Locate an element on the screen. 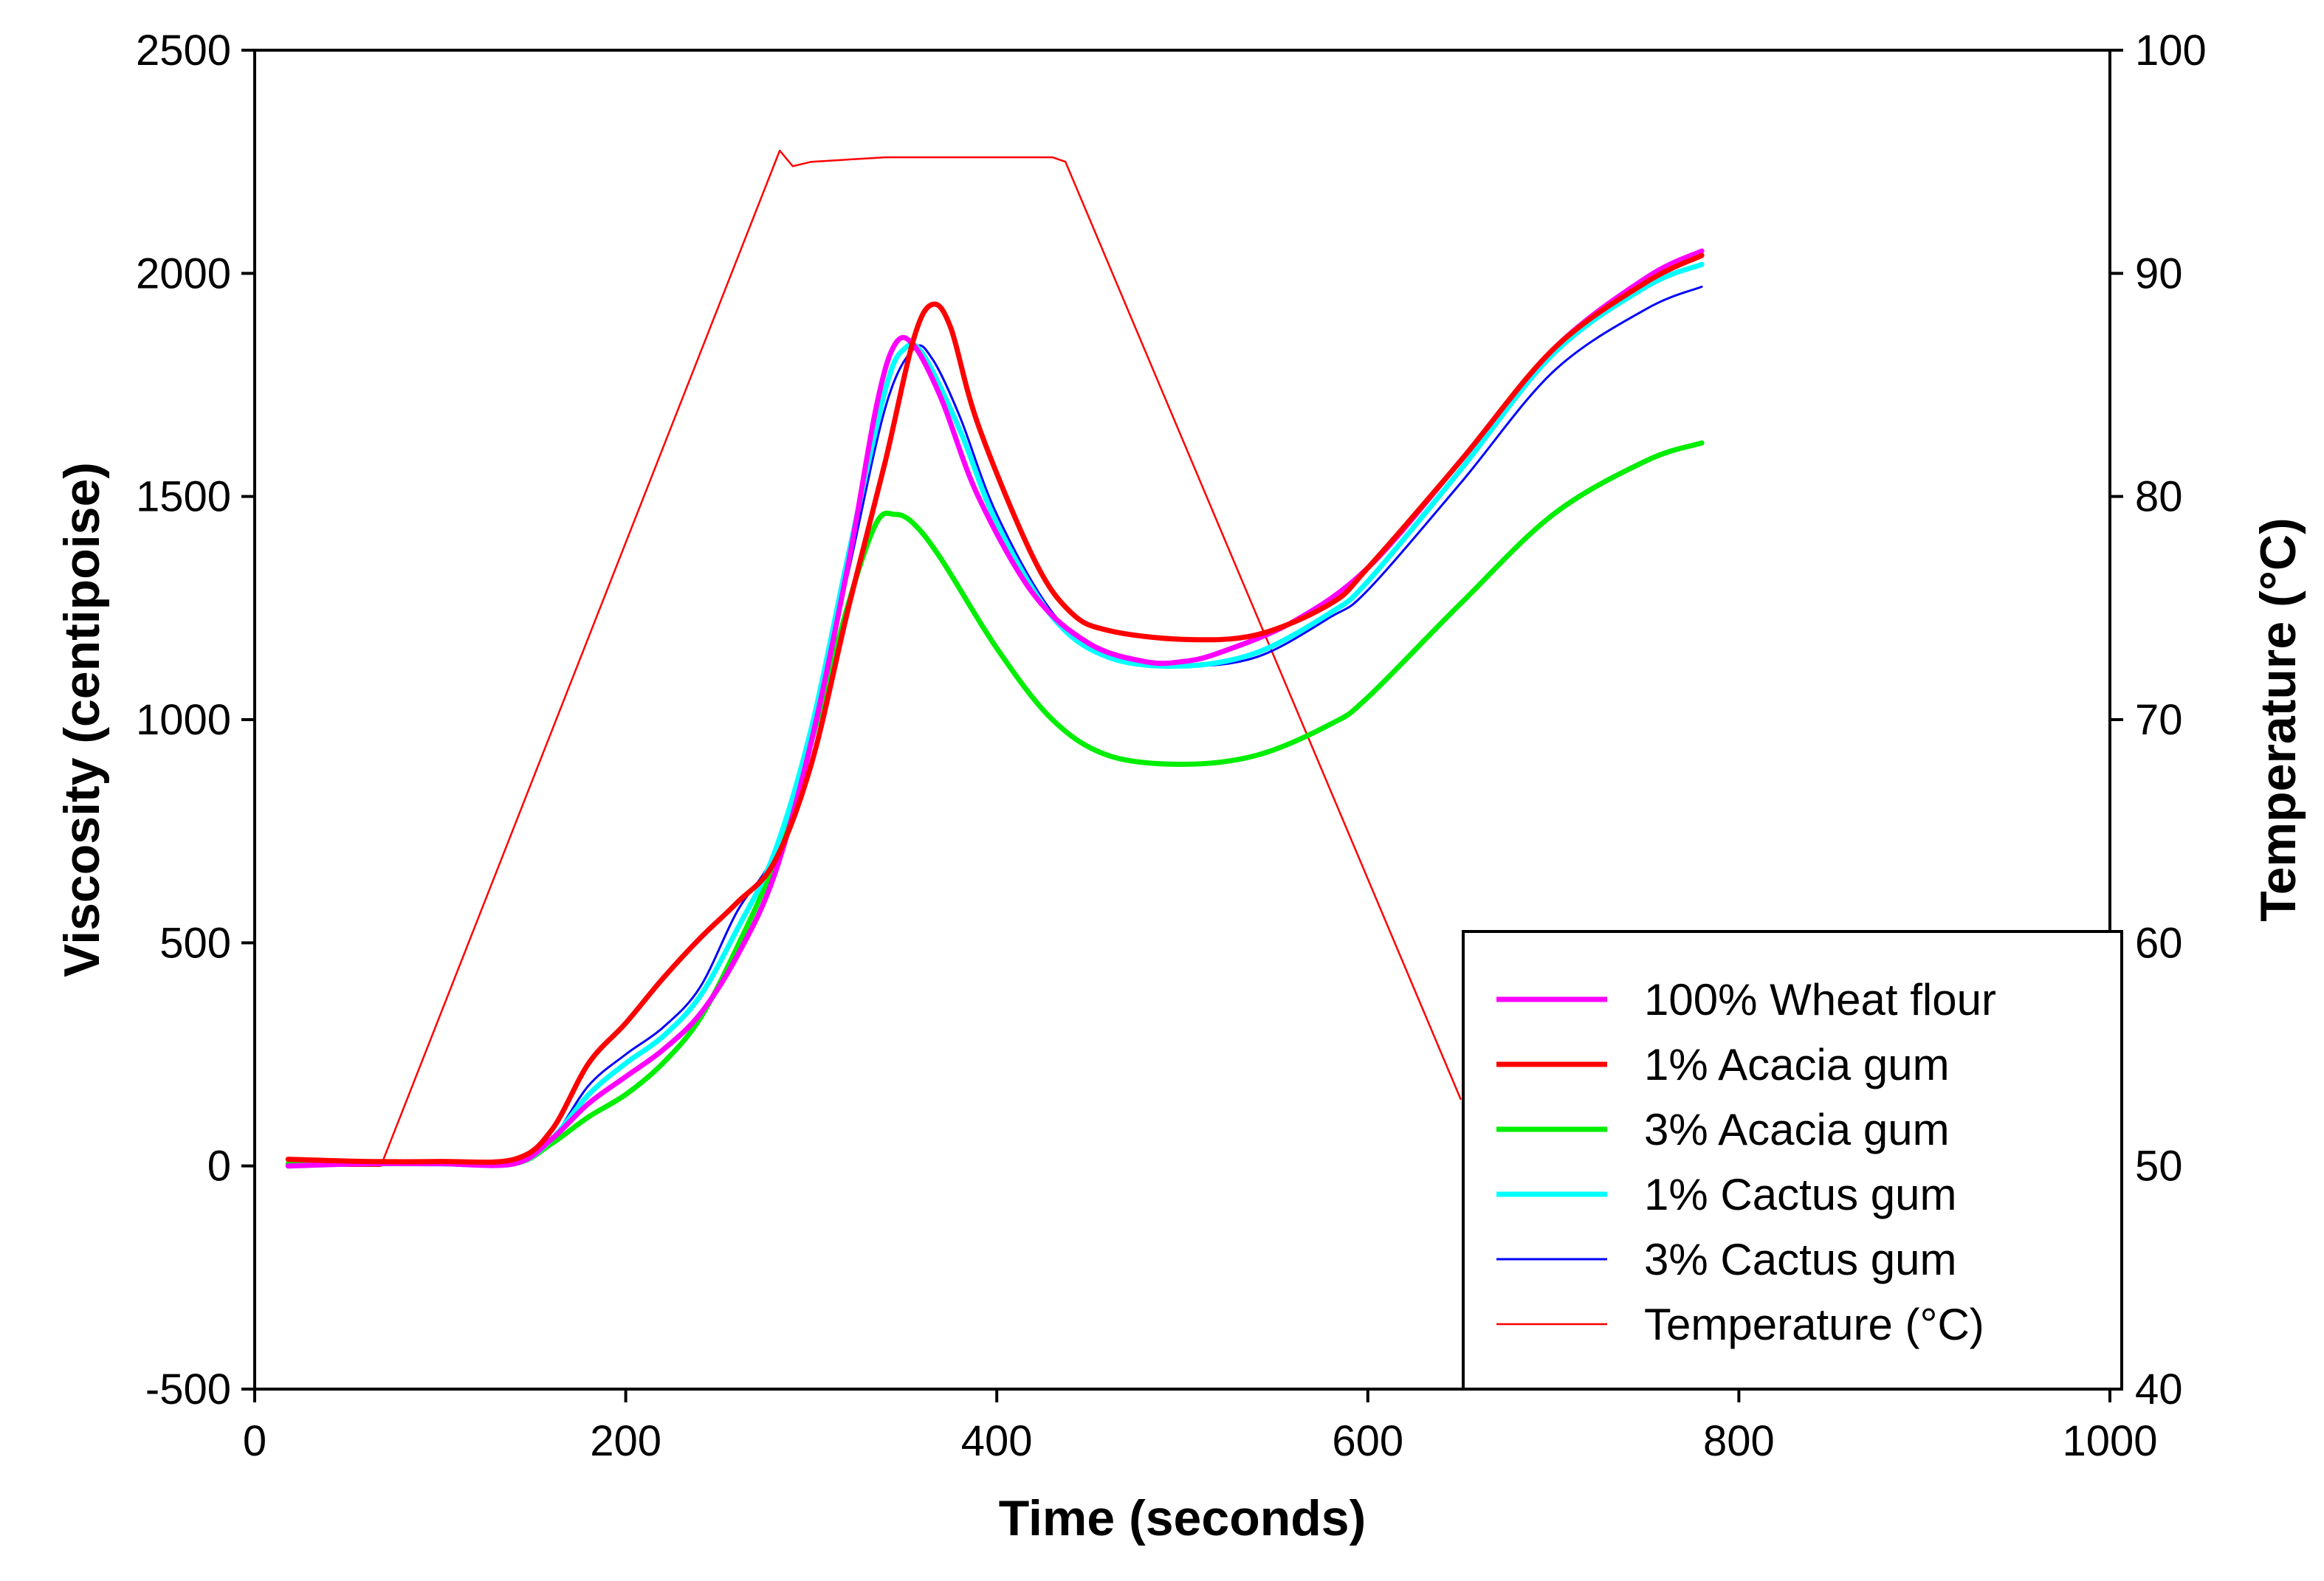 The image size is (2324, 1581). x-axis-title: Time (seconds) is located at coordinates (1182, 1518).